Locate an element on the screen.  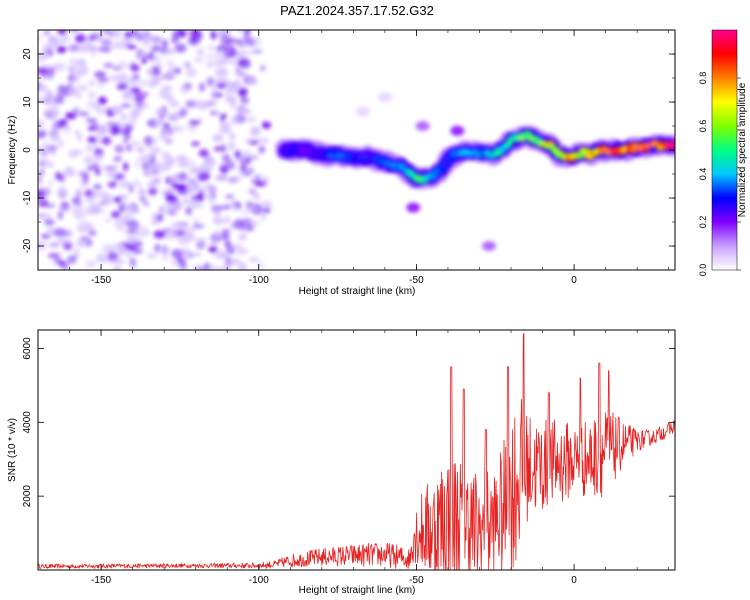
colorbar-tick-label: 0.4 is located at coordinates (703, 174).